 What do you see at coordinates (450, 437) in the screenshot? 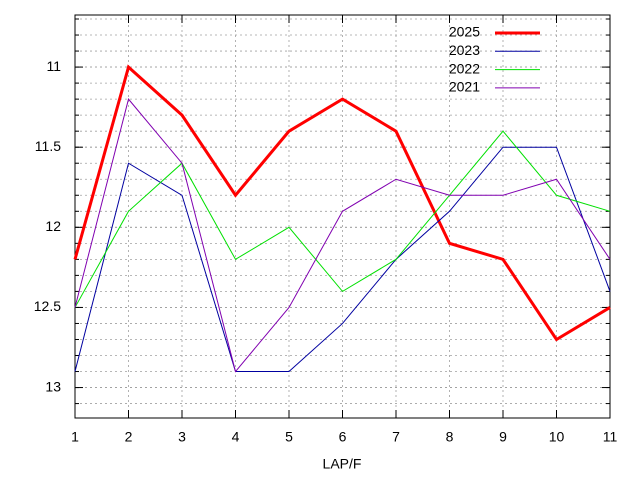
I see `x-tick-label: 8` at bounding box center [450, 437].